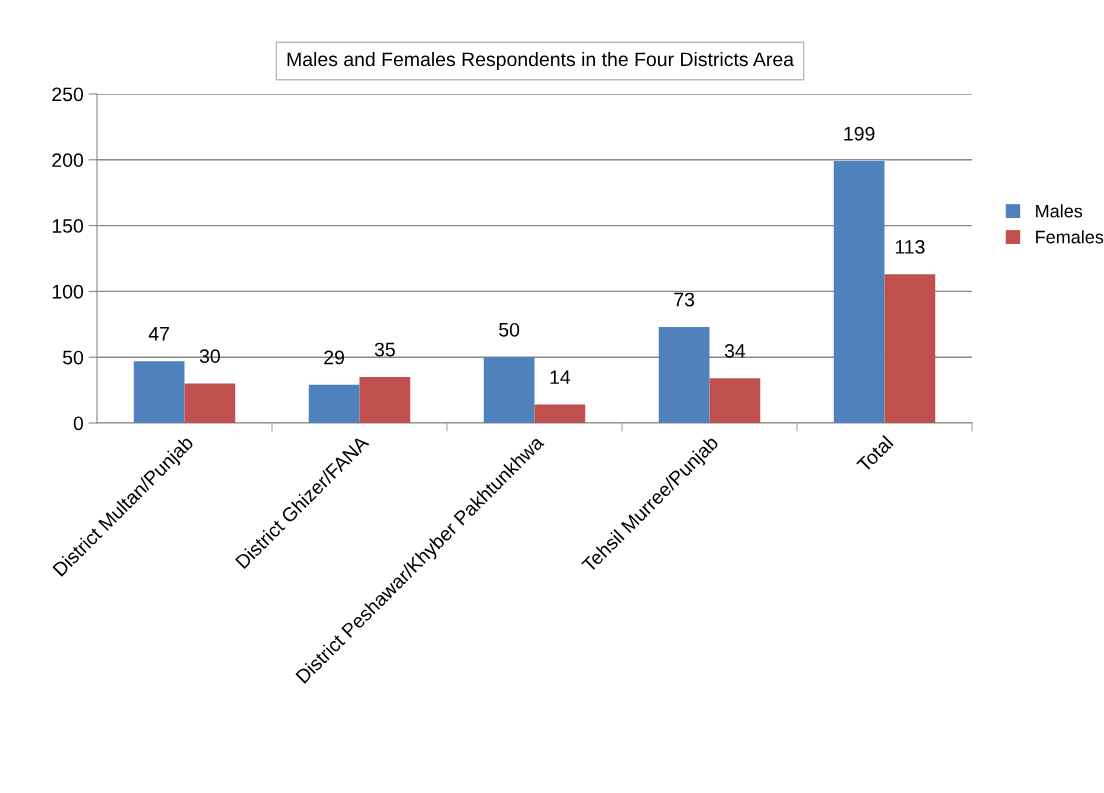  What do you see at coordinates (209, 356) in the screenshot?
I see `data-label: 30` at bounding box center [209, 356].